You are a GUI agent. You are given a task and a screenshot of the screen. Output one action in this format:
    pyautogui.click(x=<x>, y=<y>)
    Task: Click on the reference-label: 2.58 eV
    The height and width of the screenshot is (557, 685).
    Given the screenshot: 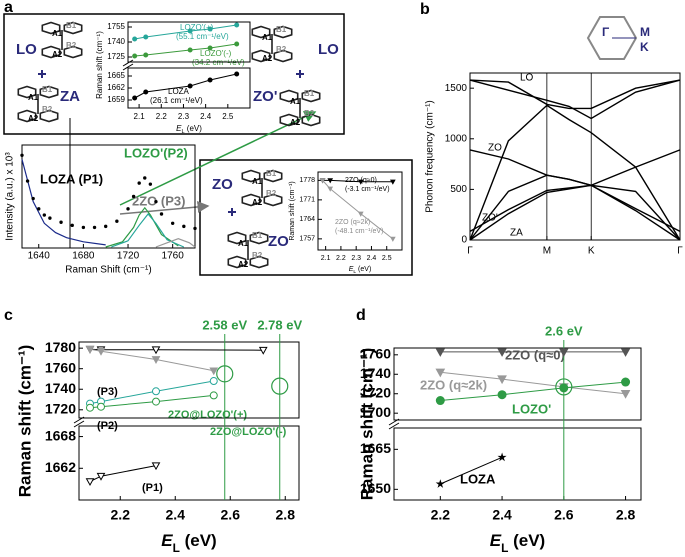 What is the action you would take?
    pyautogui.click(x=224, y=324)
    